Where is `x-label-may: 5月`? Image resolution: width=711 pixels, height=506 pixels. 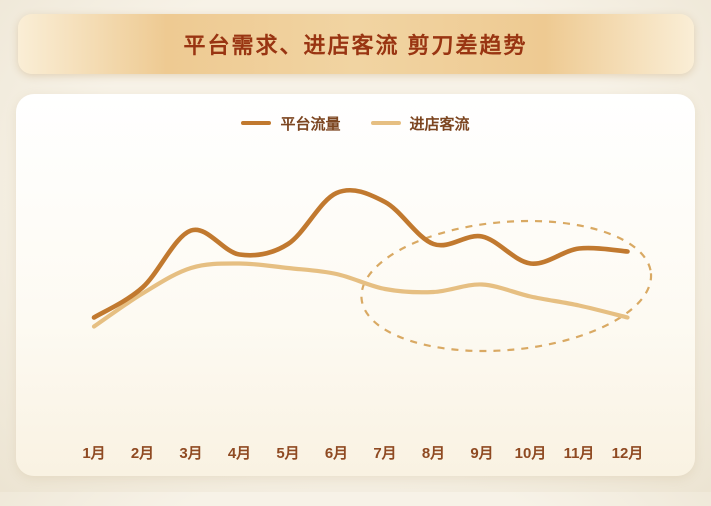 x-label-may: 5月 is located at coordinates (288, 453).